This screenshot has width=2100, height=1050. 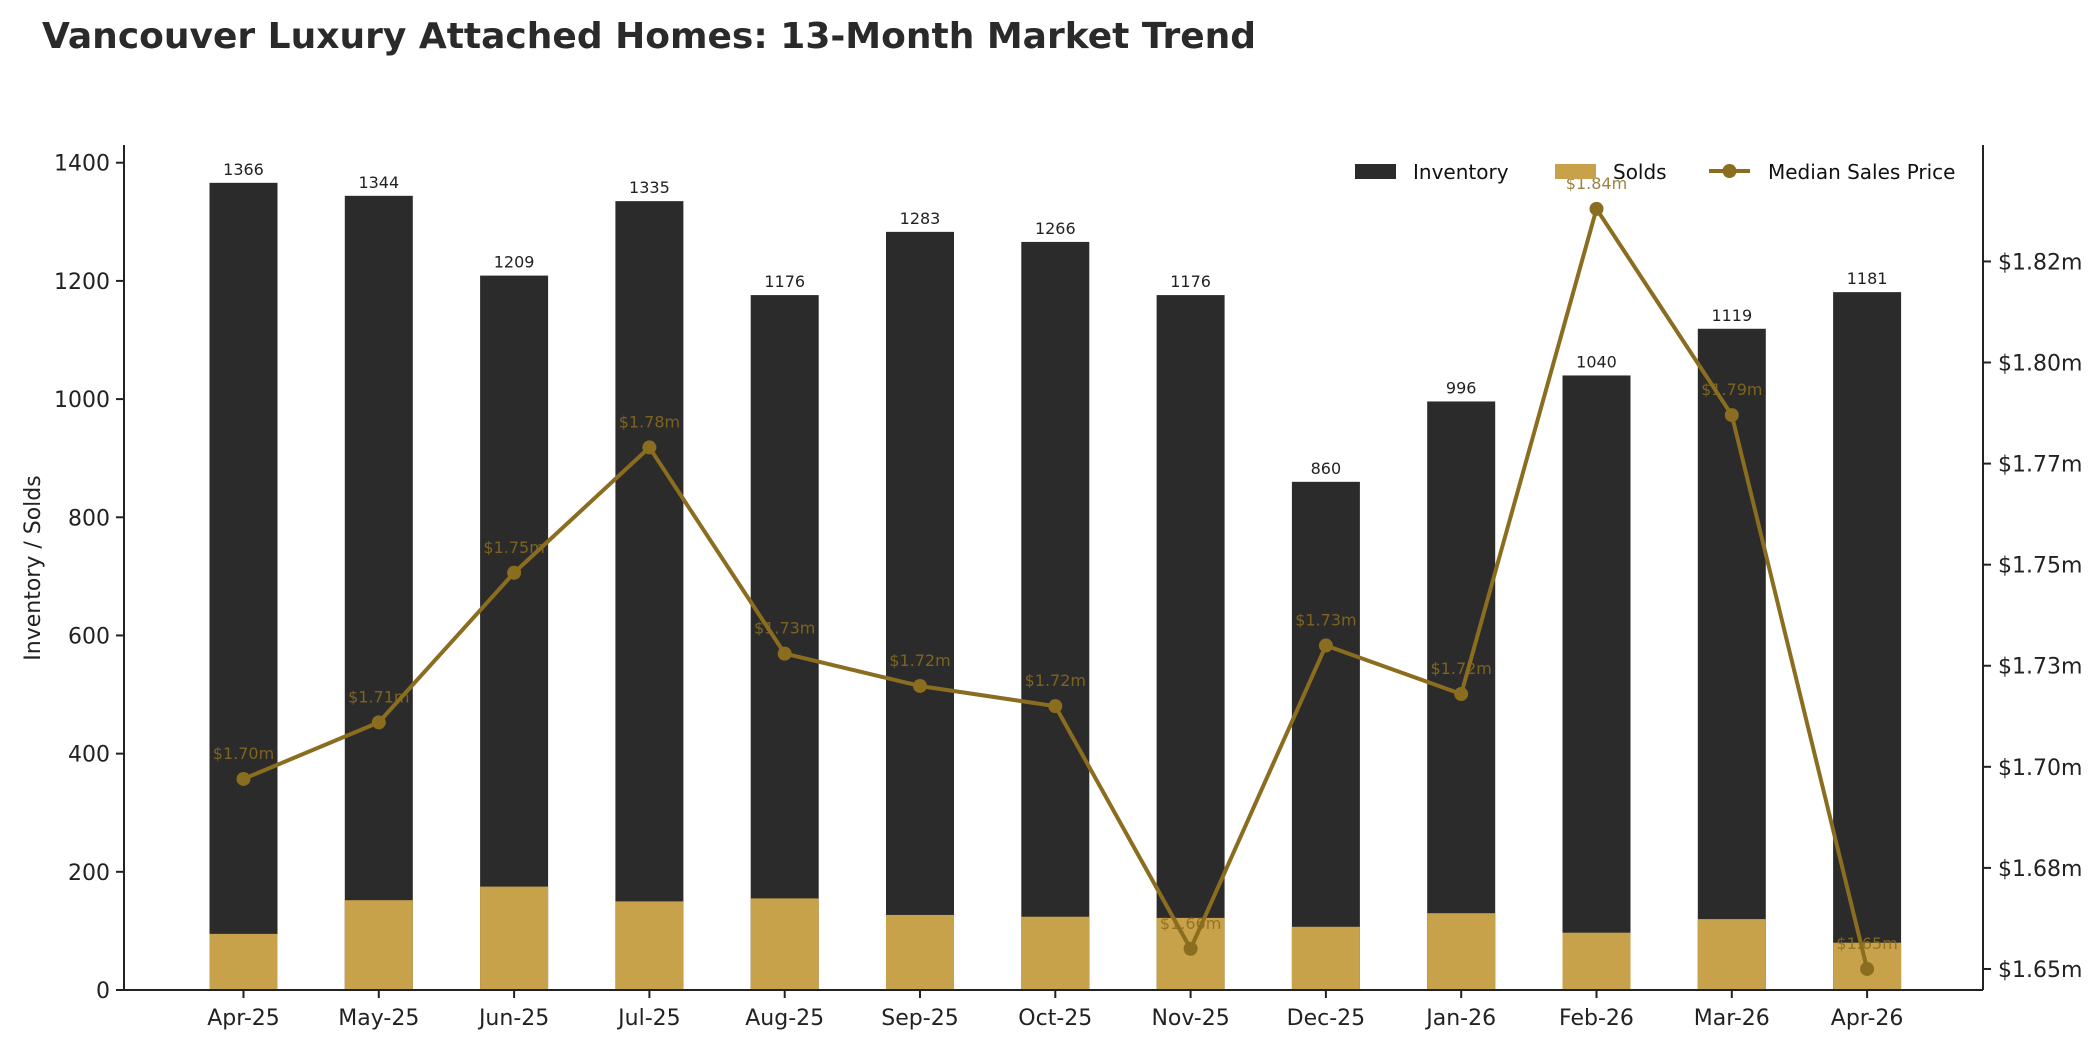 What do you see at coordinates (82, 400) in the screenshot?
I see `y-tick-label: 1000` at bounding box center [82, 400].